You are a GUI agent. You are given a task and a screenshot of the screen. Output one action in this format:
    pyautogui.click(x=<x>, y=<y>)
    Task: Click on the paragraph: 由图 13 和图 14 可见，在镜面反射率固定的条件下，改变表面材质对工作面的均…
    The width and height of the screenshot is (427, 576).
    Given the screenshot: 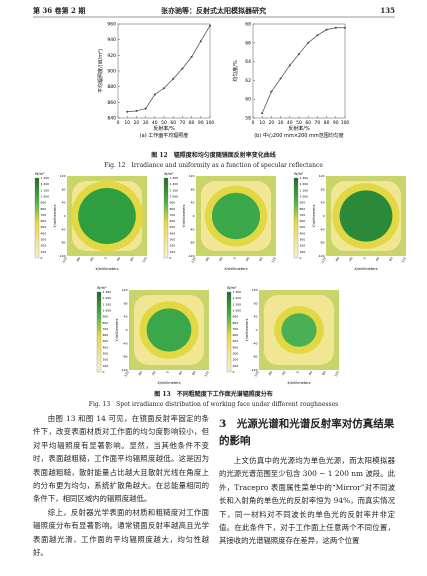 What is the action you would take?
    pyautogui.click(x=121, y=459)
    